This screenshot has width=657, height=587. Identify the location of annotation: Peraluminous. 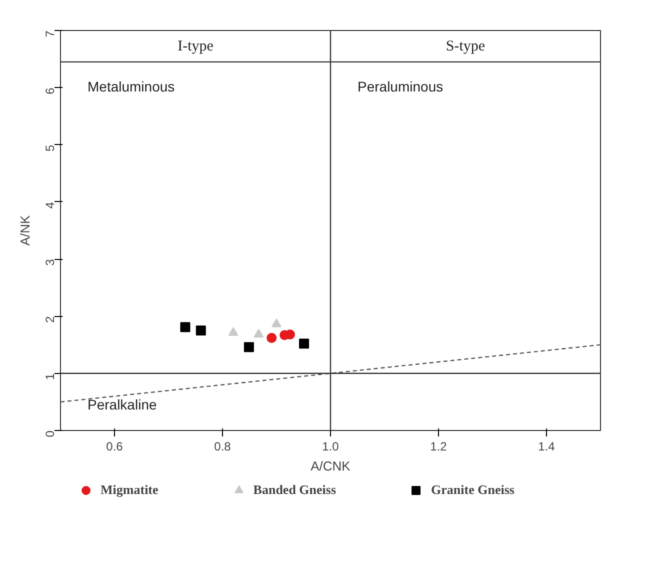
(401, 86).